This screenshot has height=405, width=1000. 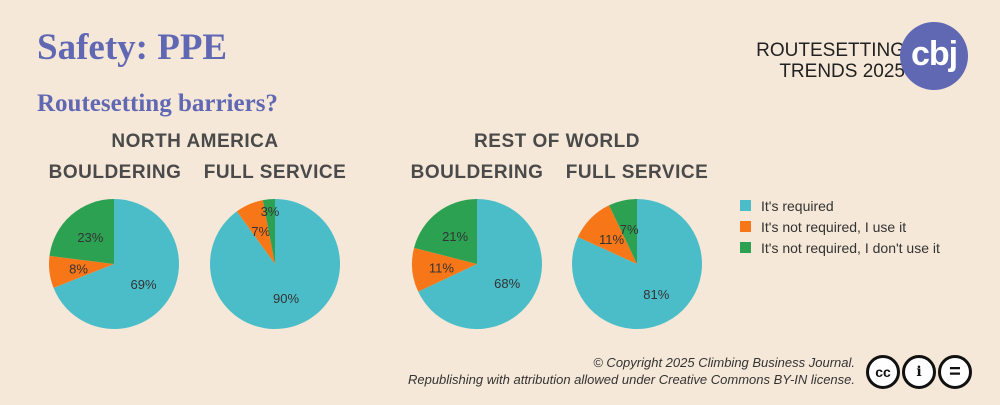 What do you see at coordinates (745, 205) in the screenshot?
I see `legend-swatch-required` at bounding box center [745, 205].